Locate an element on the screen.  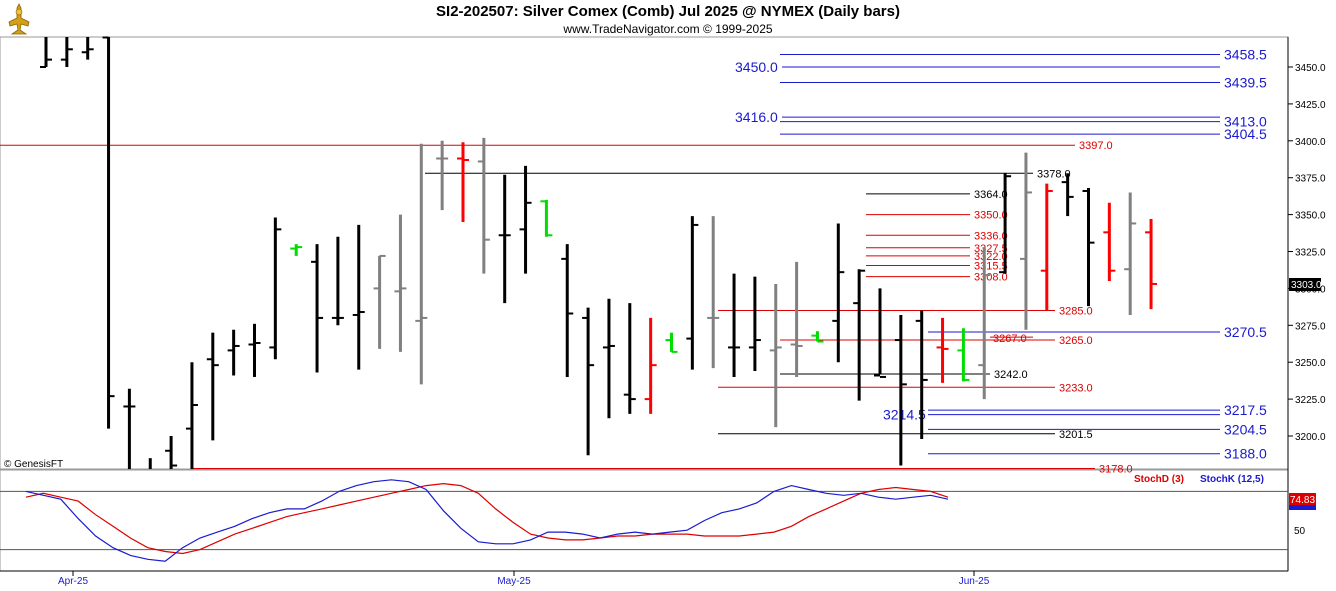
price-tick-label: 3250.0 is located at coordinates (1310, 363).